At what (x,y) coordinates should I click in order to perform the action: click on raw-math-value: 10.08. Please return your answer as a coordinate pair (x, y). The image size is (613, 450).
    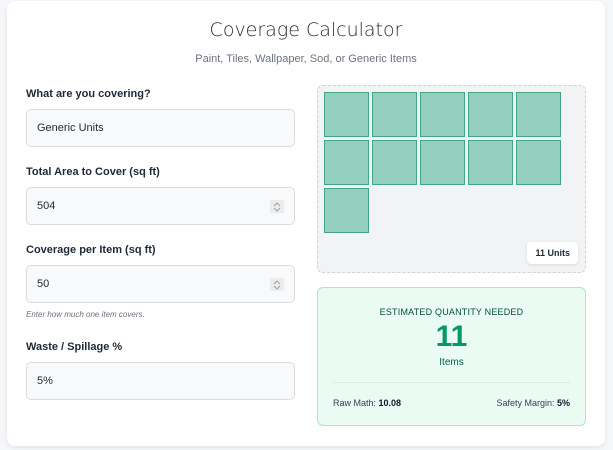
    Looking at the image, I should click on (390, 403).